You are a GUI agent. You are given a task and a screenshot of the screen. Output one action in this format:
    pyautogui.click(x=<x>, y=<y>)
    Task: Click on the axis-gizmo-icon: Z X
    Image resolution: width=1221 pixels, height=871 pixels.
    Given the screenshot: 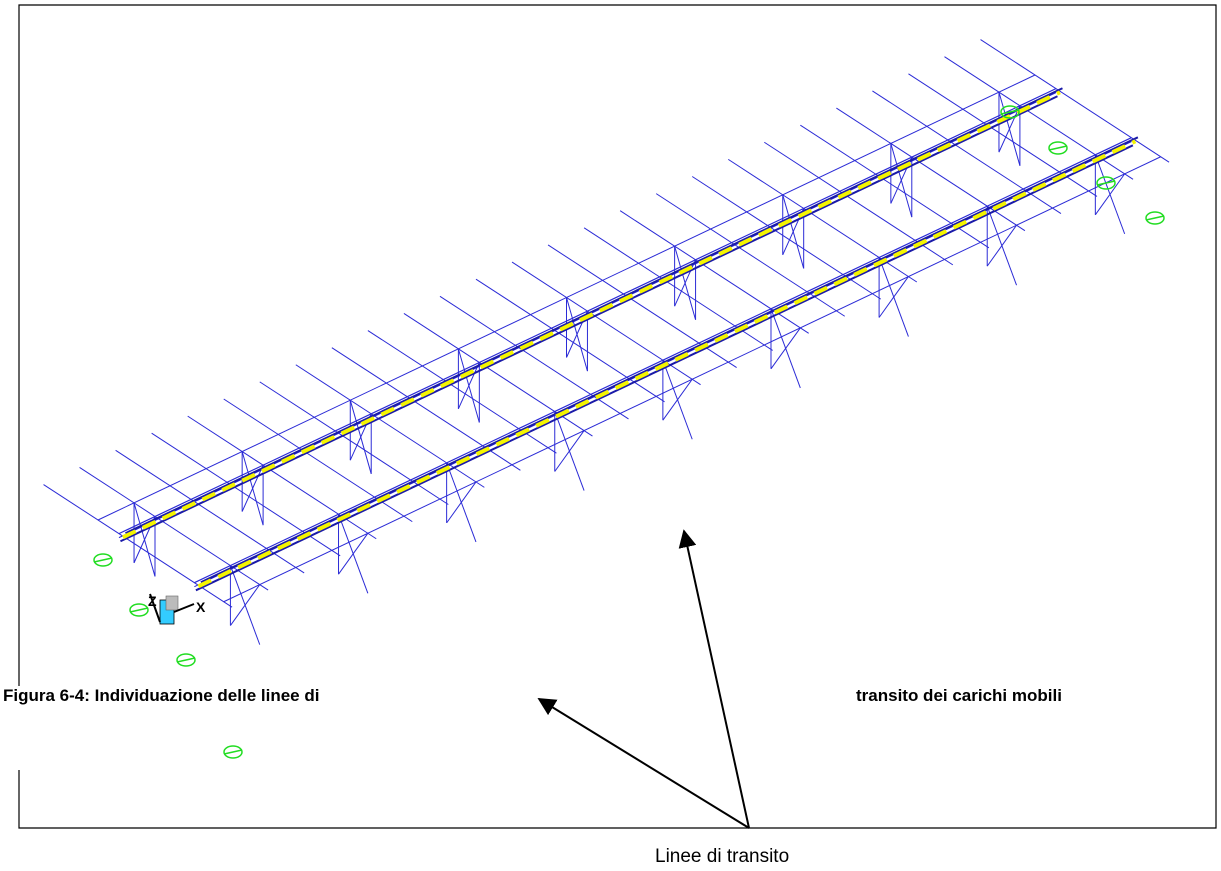 What is the action you would take?
    pyautogui.click(x=177, y=609)
    